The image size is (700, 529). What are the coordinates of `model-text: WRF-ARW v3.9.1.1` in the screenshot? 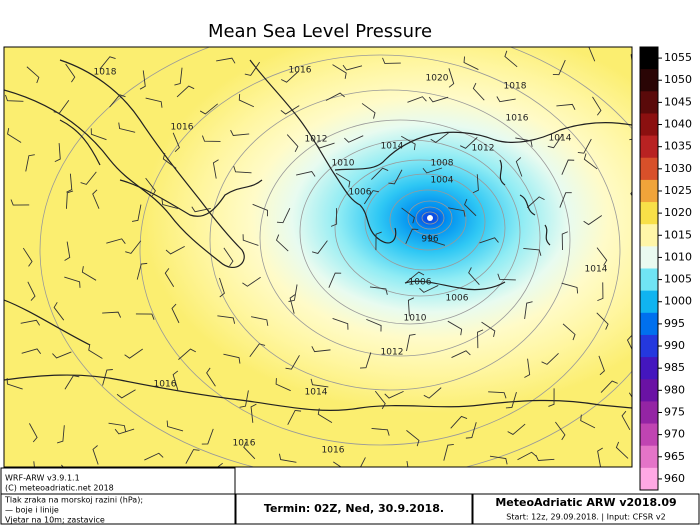 It's located at (42, 478).